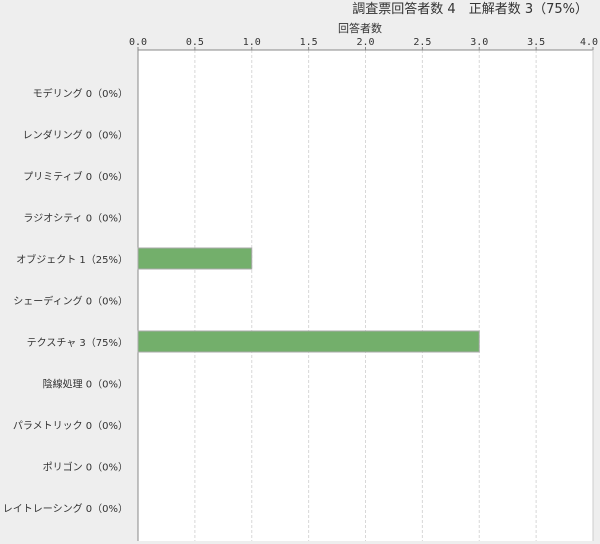 The width and height of the screenshot is (600, 544). I want to click on chart-title: 調査票回答者数 4 正解者数 3（75%）, so click(470, 9).